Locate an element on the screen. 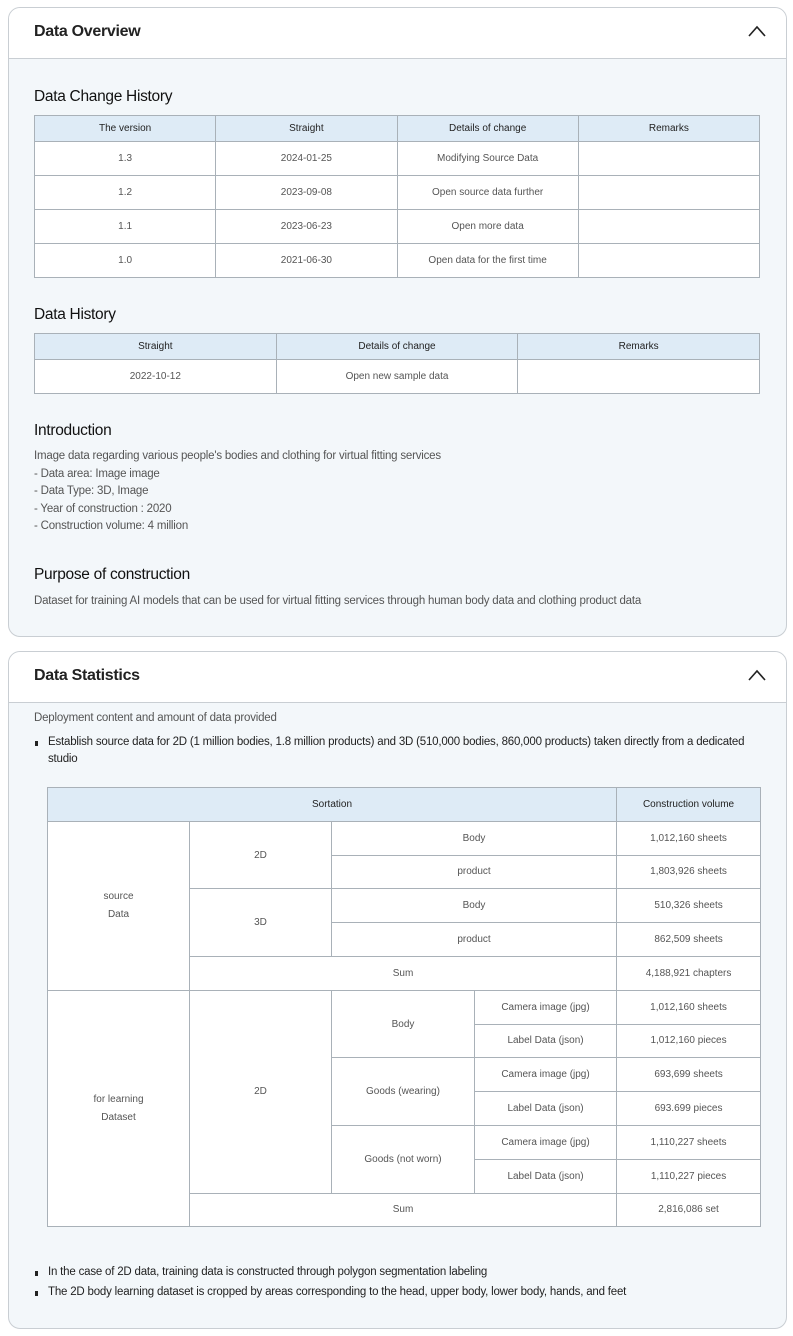 The image size is (793, 1336). section-title: Data Change History is located at coordinates (103, 96).